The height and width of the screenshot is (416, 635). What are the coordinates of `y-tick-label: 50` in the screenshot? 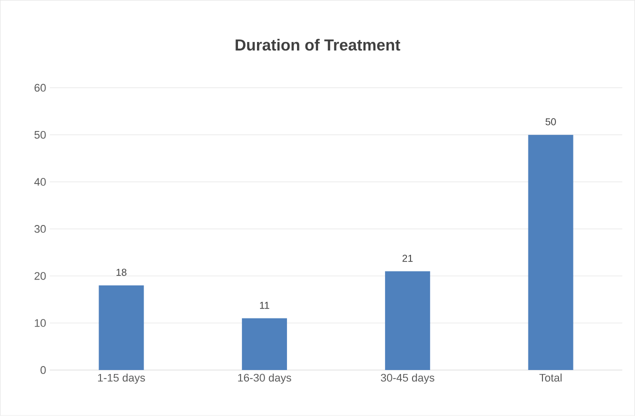 It's located at (40, 135).